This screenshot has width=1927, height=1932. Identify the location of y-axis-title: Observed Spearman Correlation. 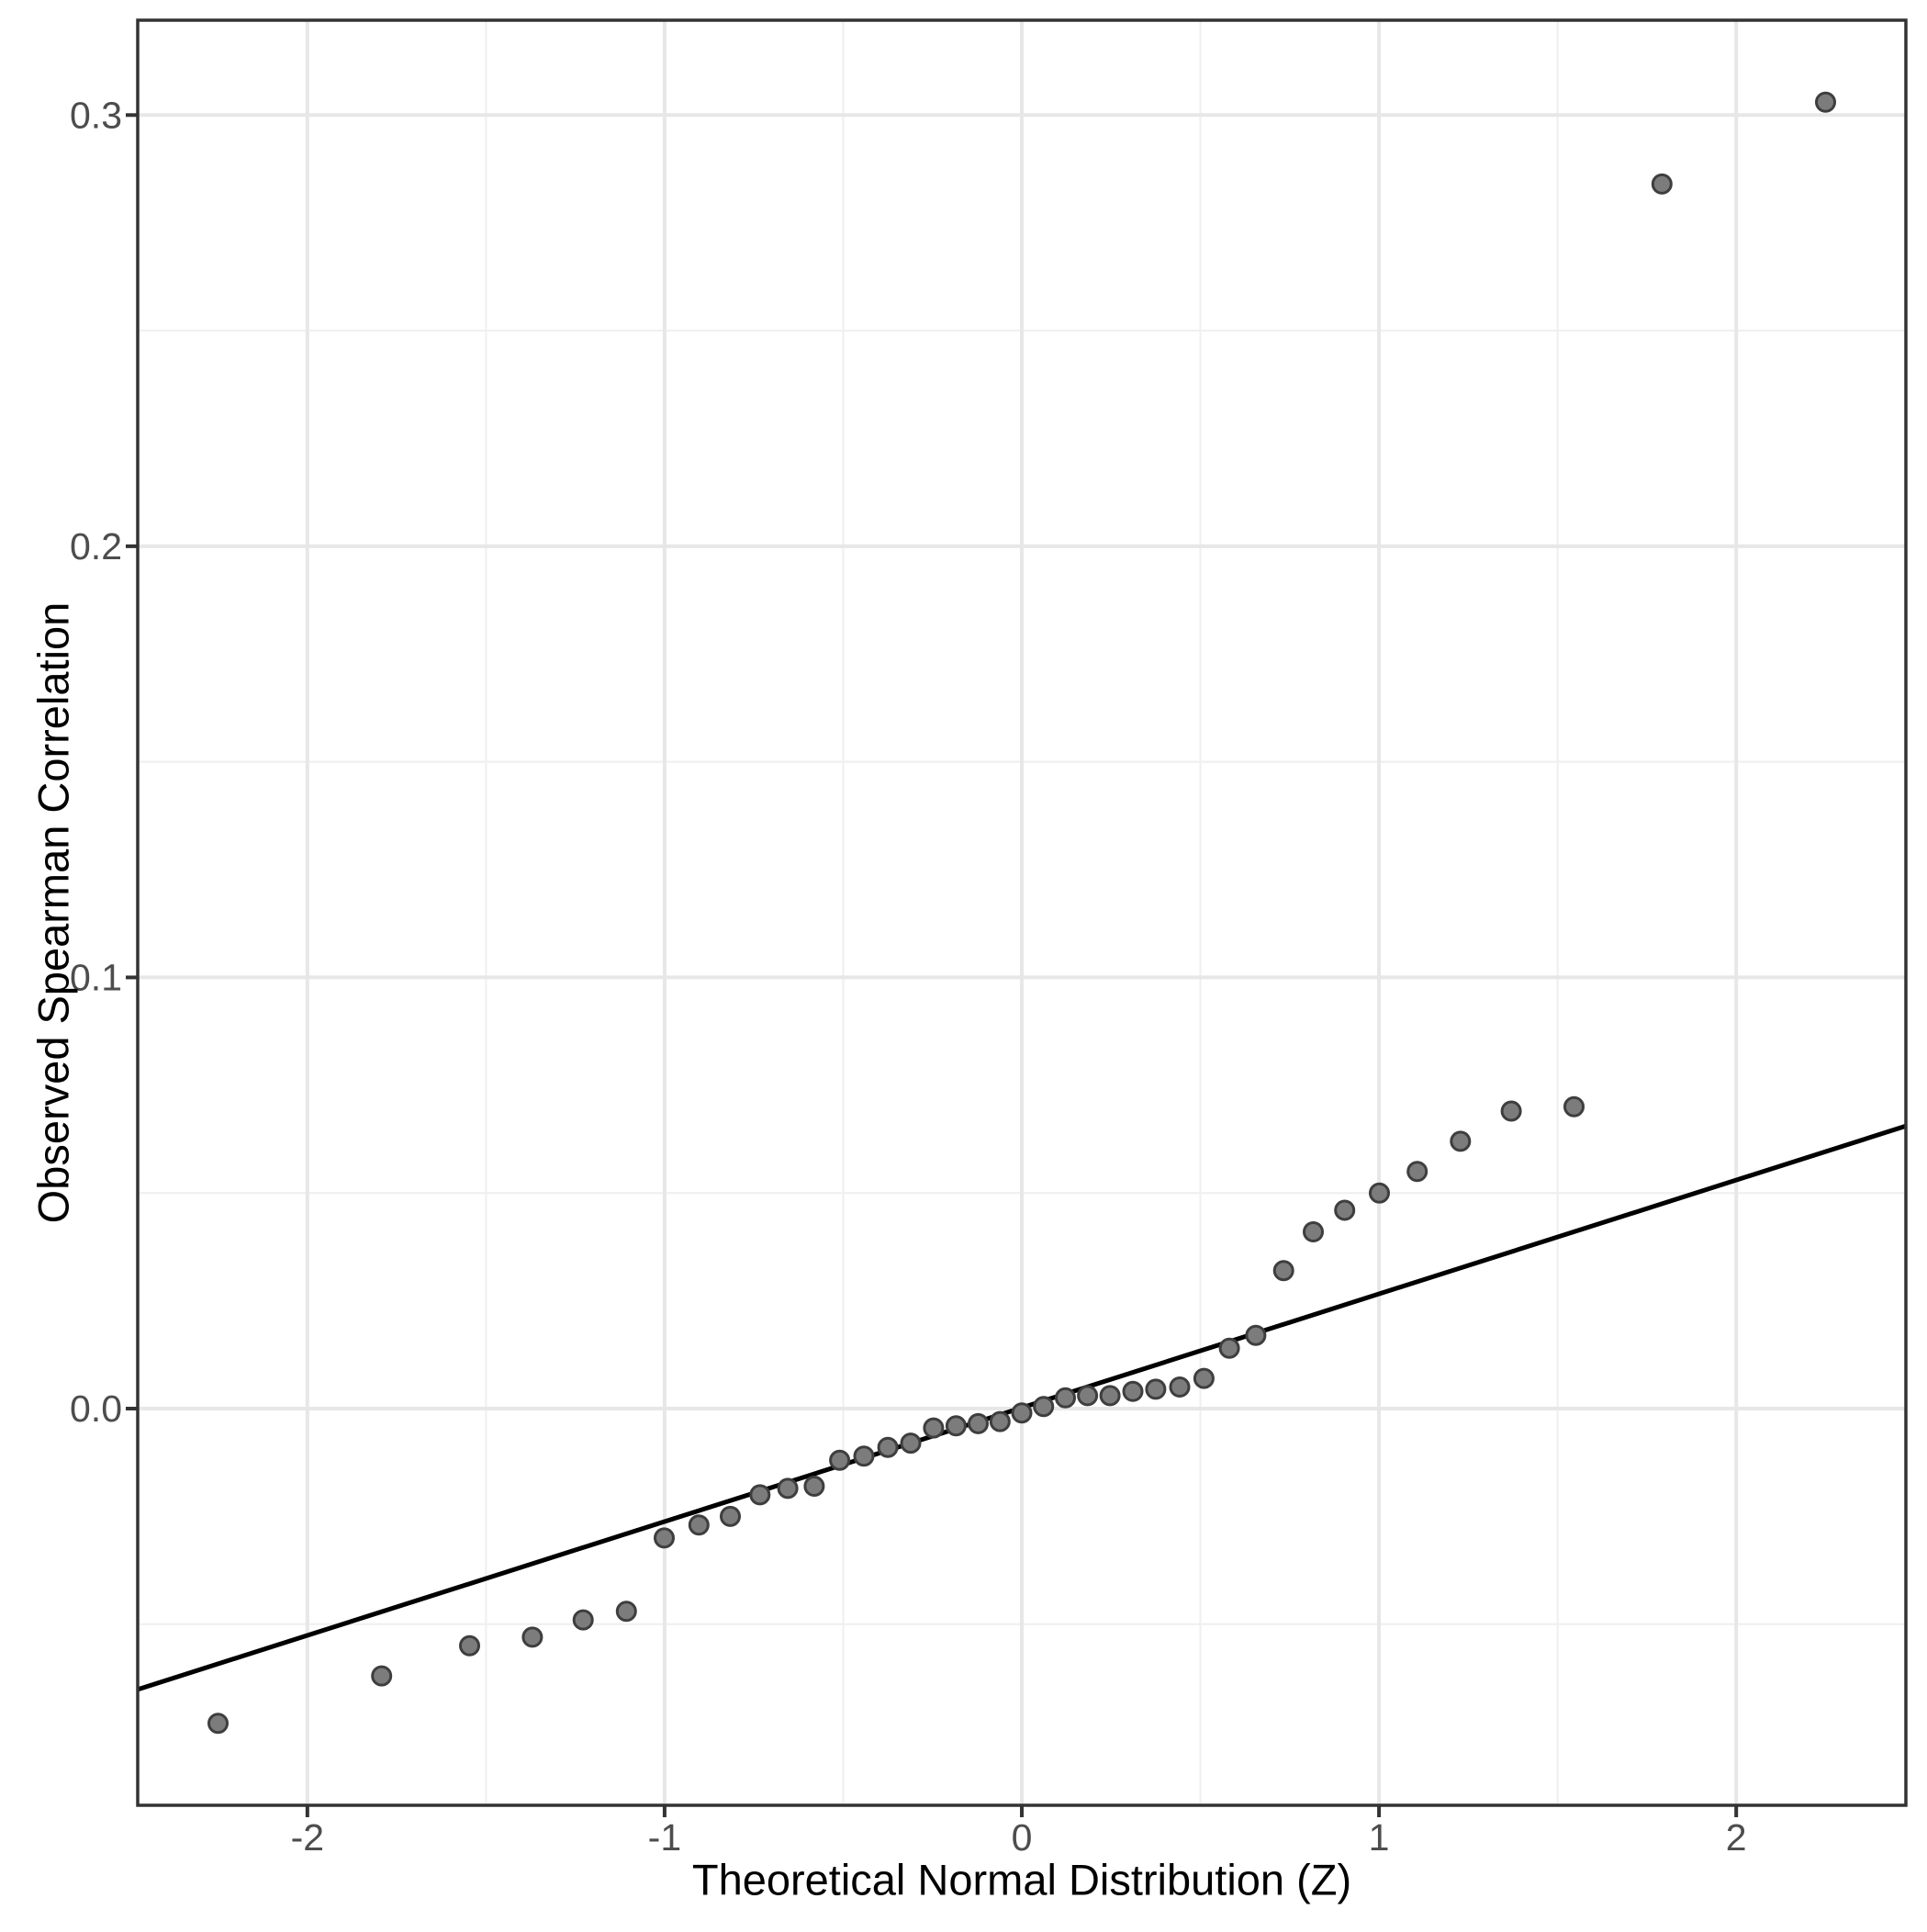
(54, 913).